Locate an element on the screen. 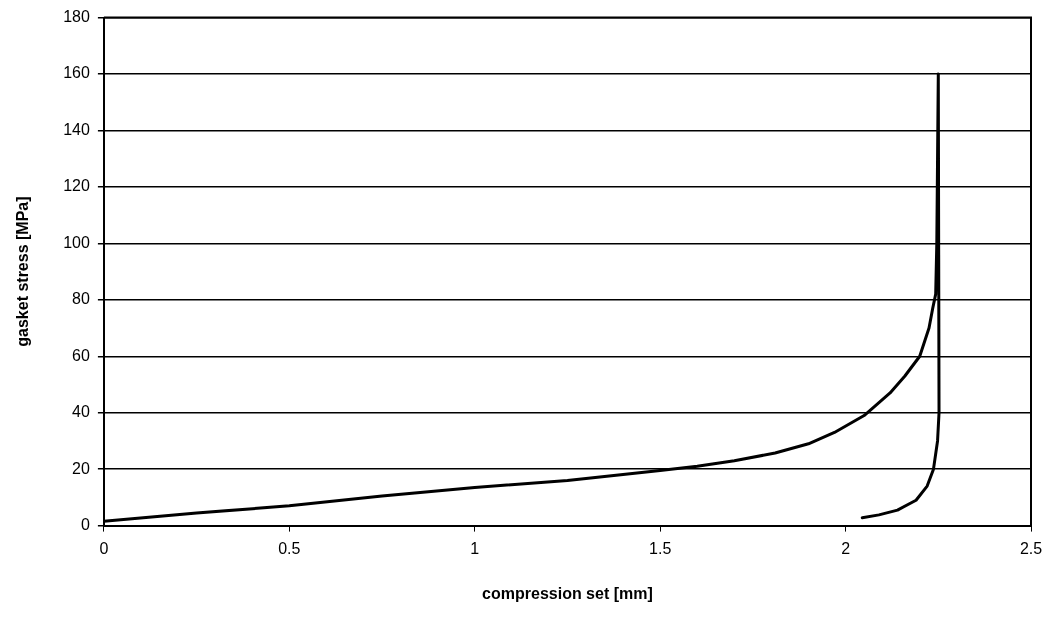  y-tick-label: 40 is located at coordinates (81, 412).